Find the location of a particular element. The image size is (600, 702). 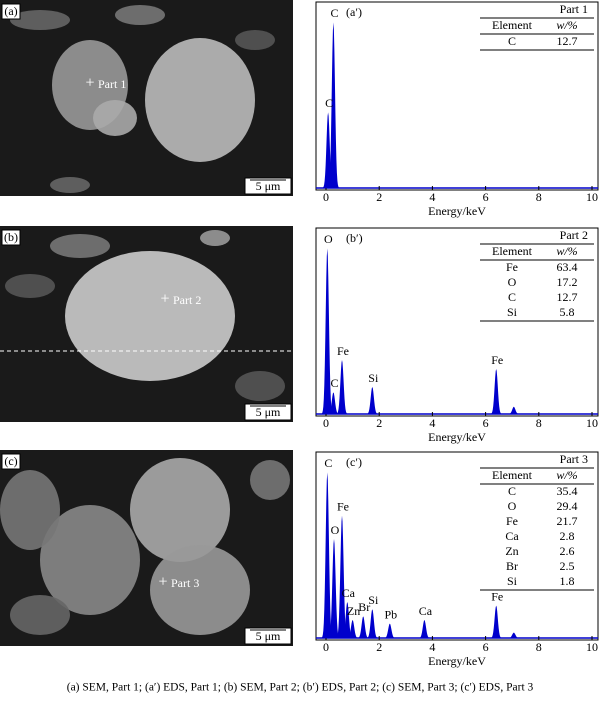

table-cell: 2.6 is located at coordinates (567, 551).